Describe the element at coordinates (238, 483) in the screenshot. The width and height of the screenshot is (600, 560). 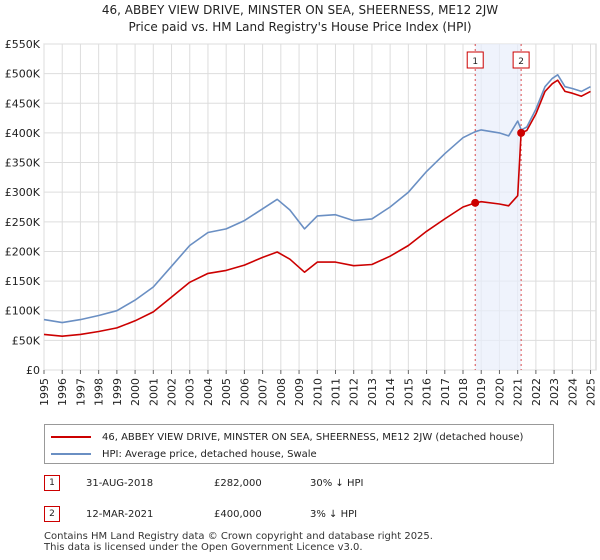
I see `transaction-price: £282,000` at that location.